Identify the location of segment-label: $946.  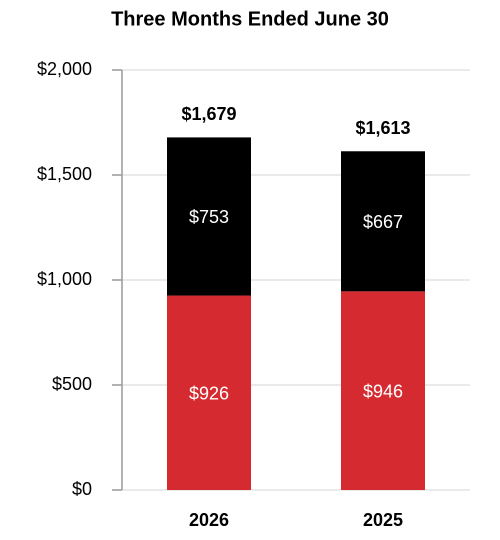
(383, 391).